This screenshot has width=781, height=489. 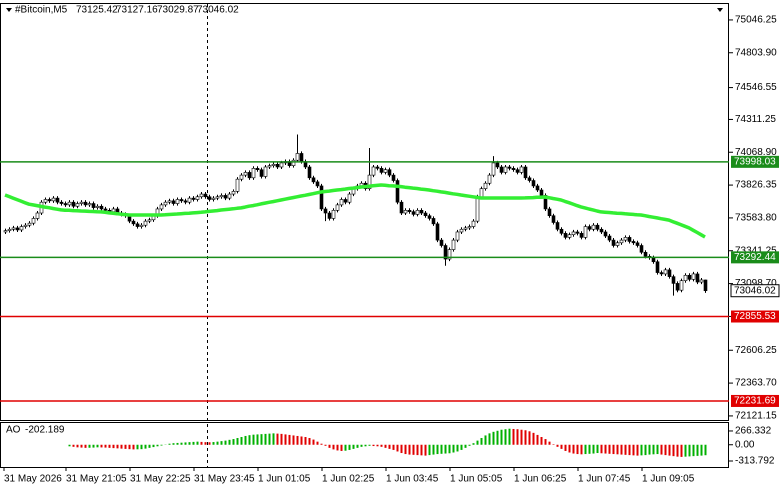 What do you see at coordinates (284, 479) in the screenshot?
I see `x-tick-label: 1 Jun 01:05` at bounding box center [284, 479].